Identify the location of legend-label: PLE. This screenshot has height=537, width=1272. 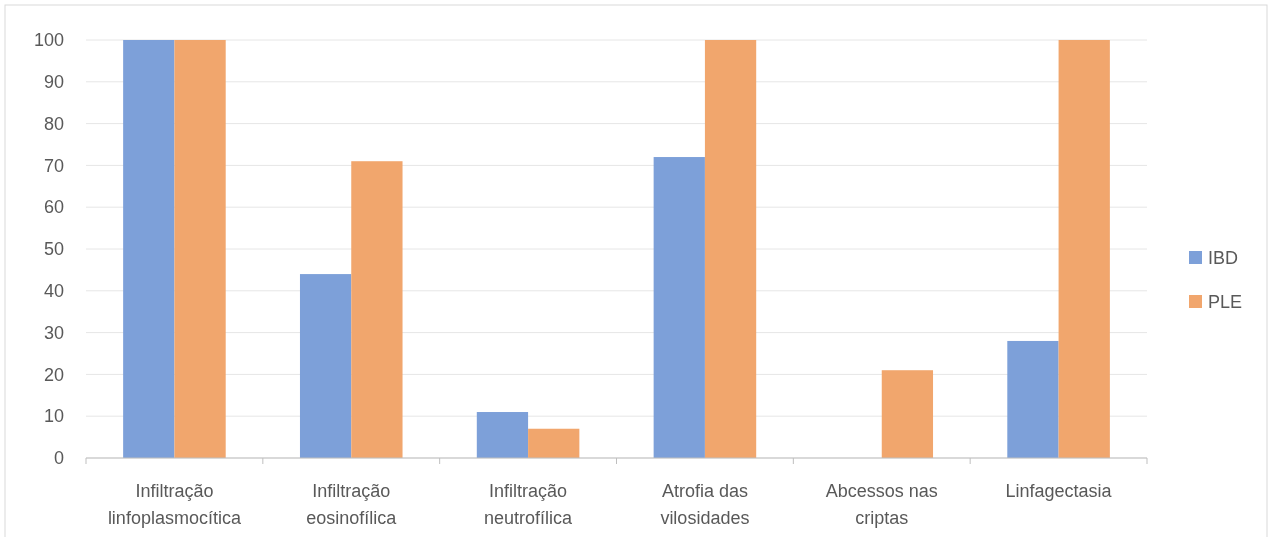
(1225, 302).